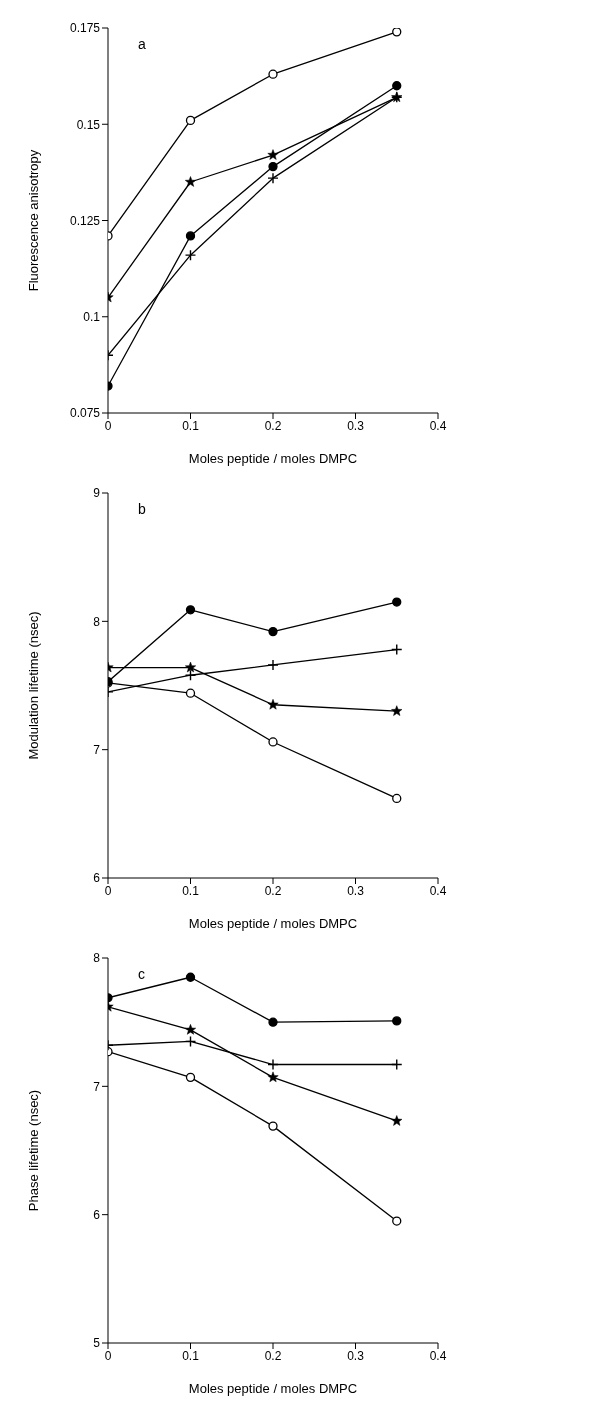 The width and height of the screenshot is (595, 1420). Describe the element at coordinates (142, 44) in the screenshot. I see `annotation: a` at that location.